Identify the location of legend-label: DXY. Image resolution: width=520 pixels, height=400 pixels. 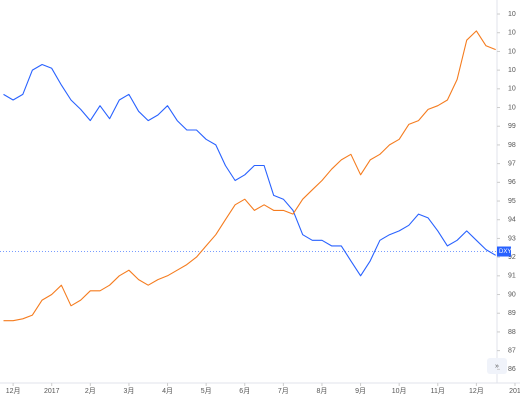
(505, 252).